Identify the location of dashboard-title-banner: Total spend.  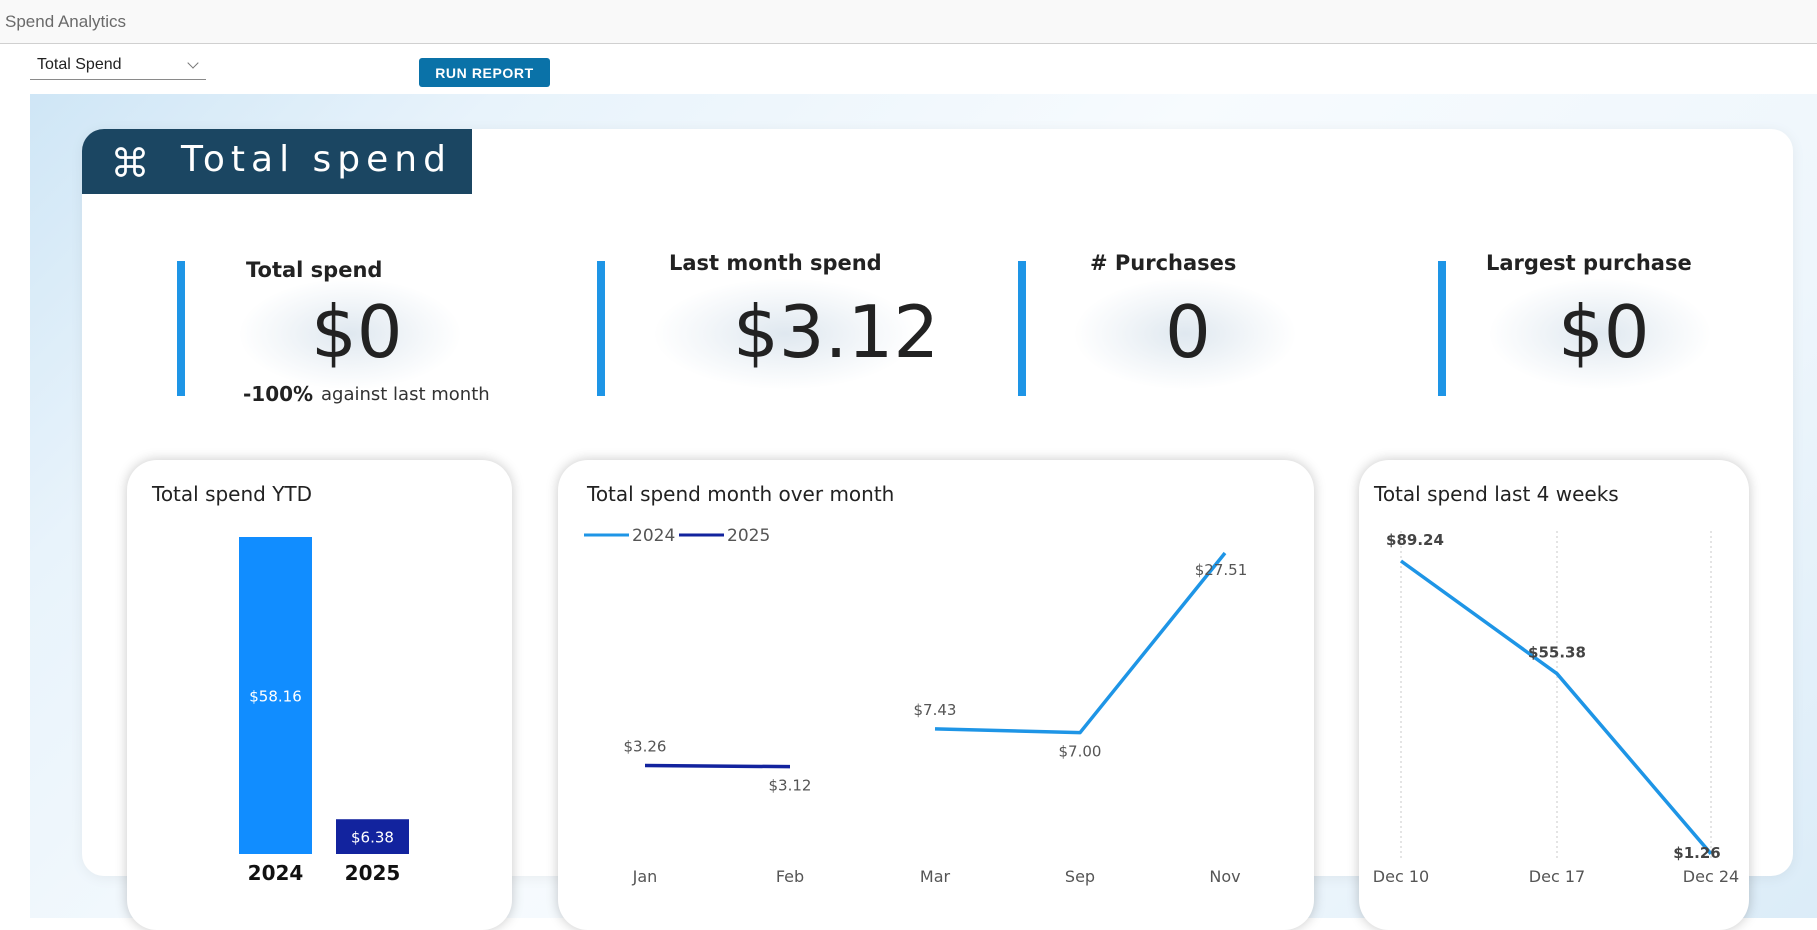
(277, 161).